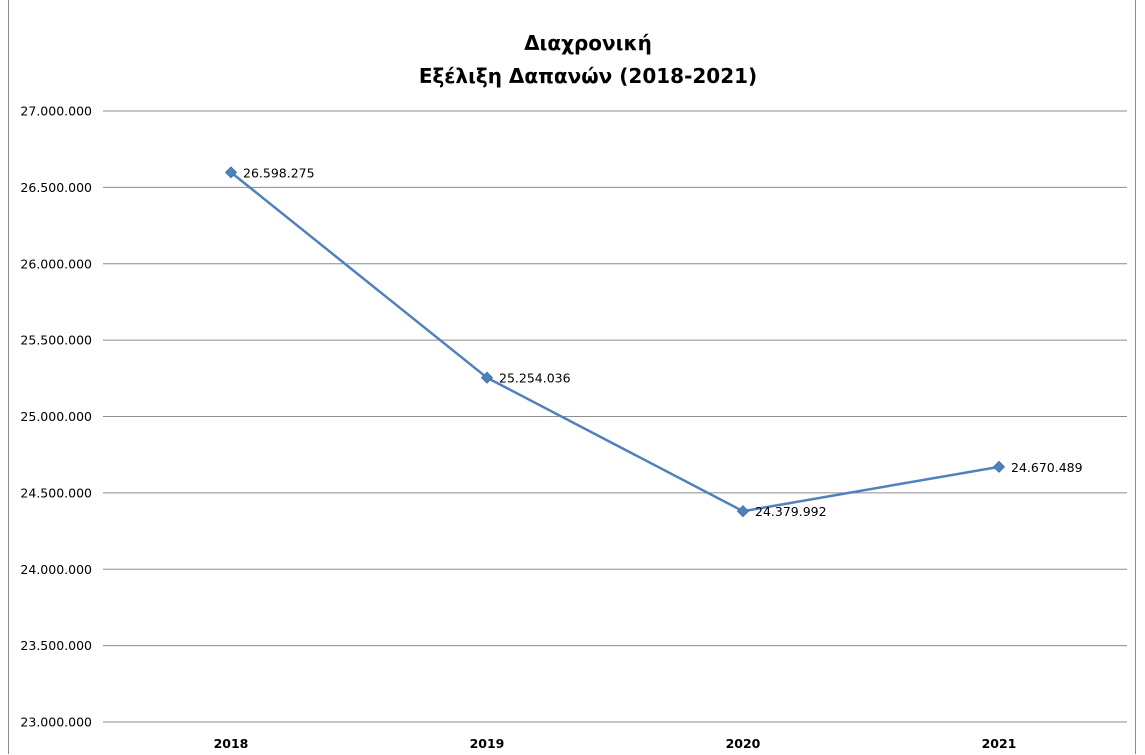  What do you see at coordinates (231, 743) in the screenshot?
I see `x-tick-label: 2018` at bounding box center [231, 743].